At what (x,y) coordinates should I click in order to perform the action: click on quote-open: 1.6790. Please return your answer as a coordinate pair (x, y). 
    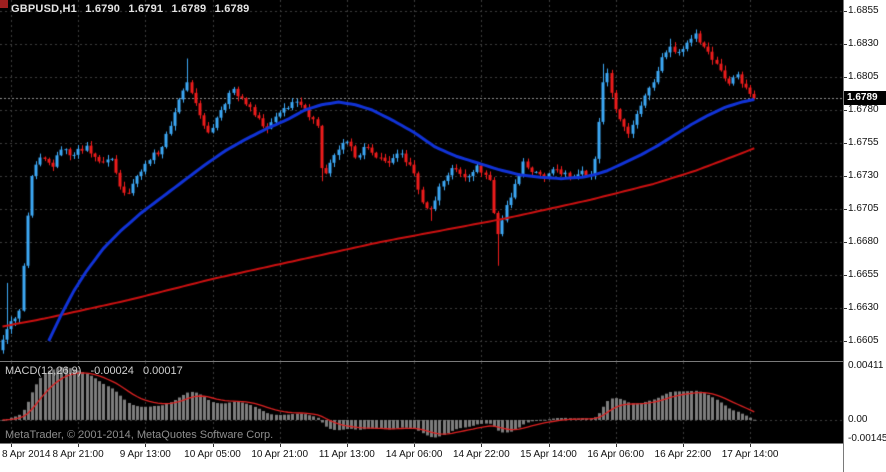
    Looking at the image, I should click on (103, 9).